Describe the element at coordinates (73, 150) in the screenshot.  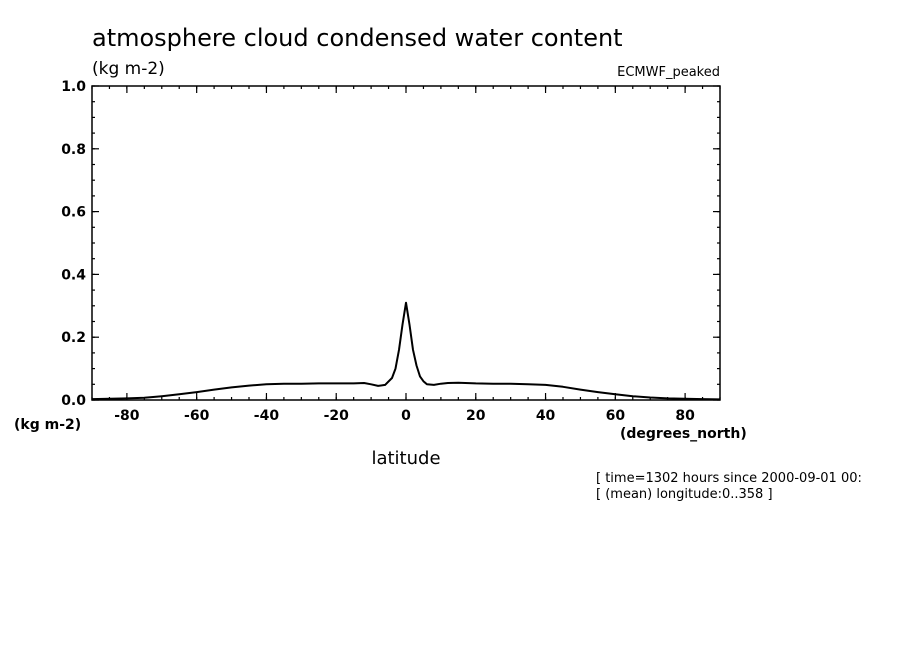
I see `y-tick-label: 0.8` at that location.